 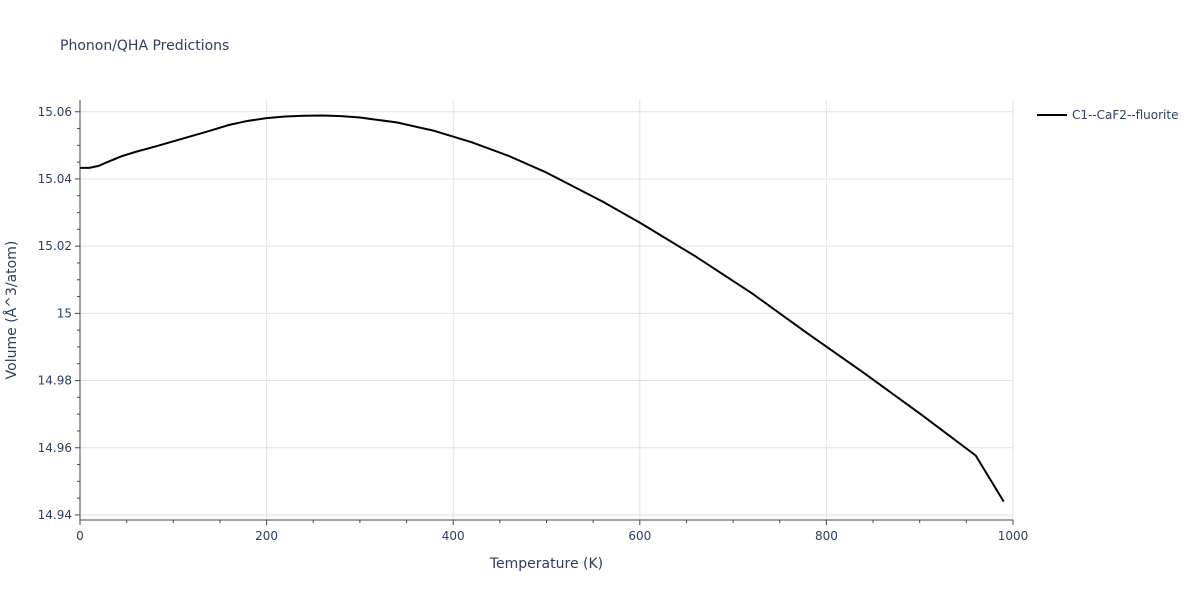 What do you see at coordinates (64, 313) in the screenshot?
I see `y-tick-label: 15` at bounding box center [64, 313].